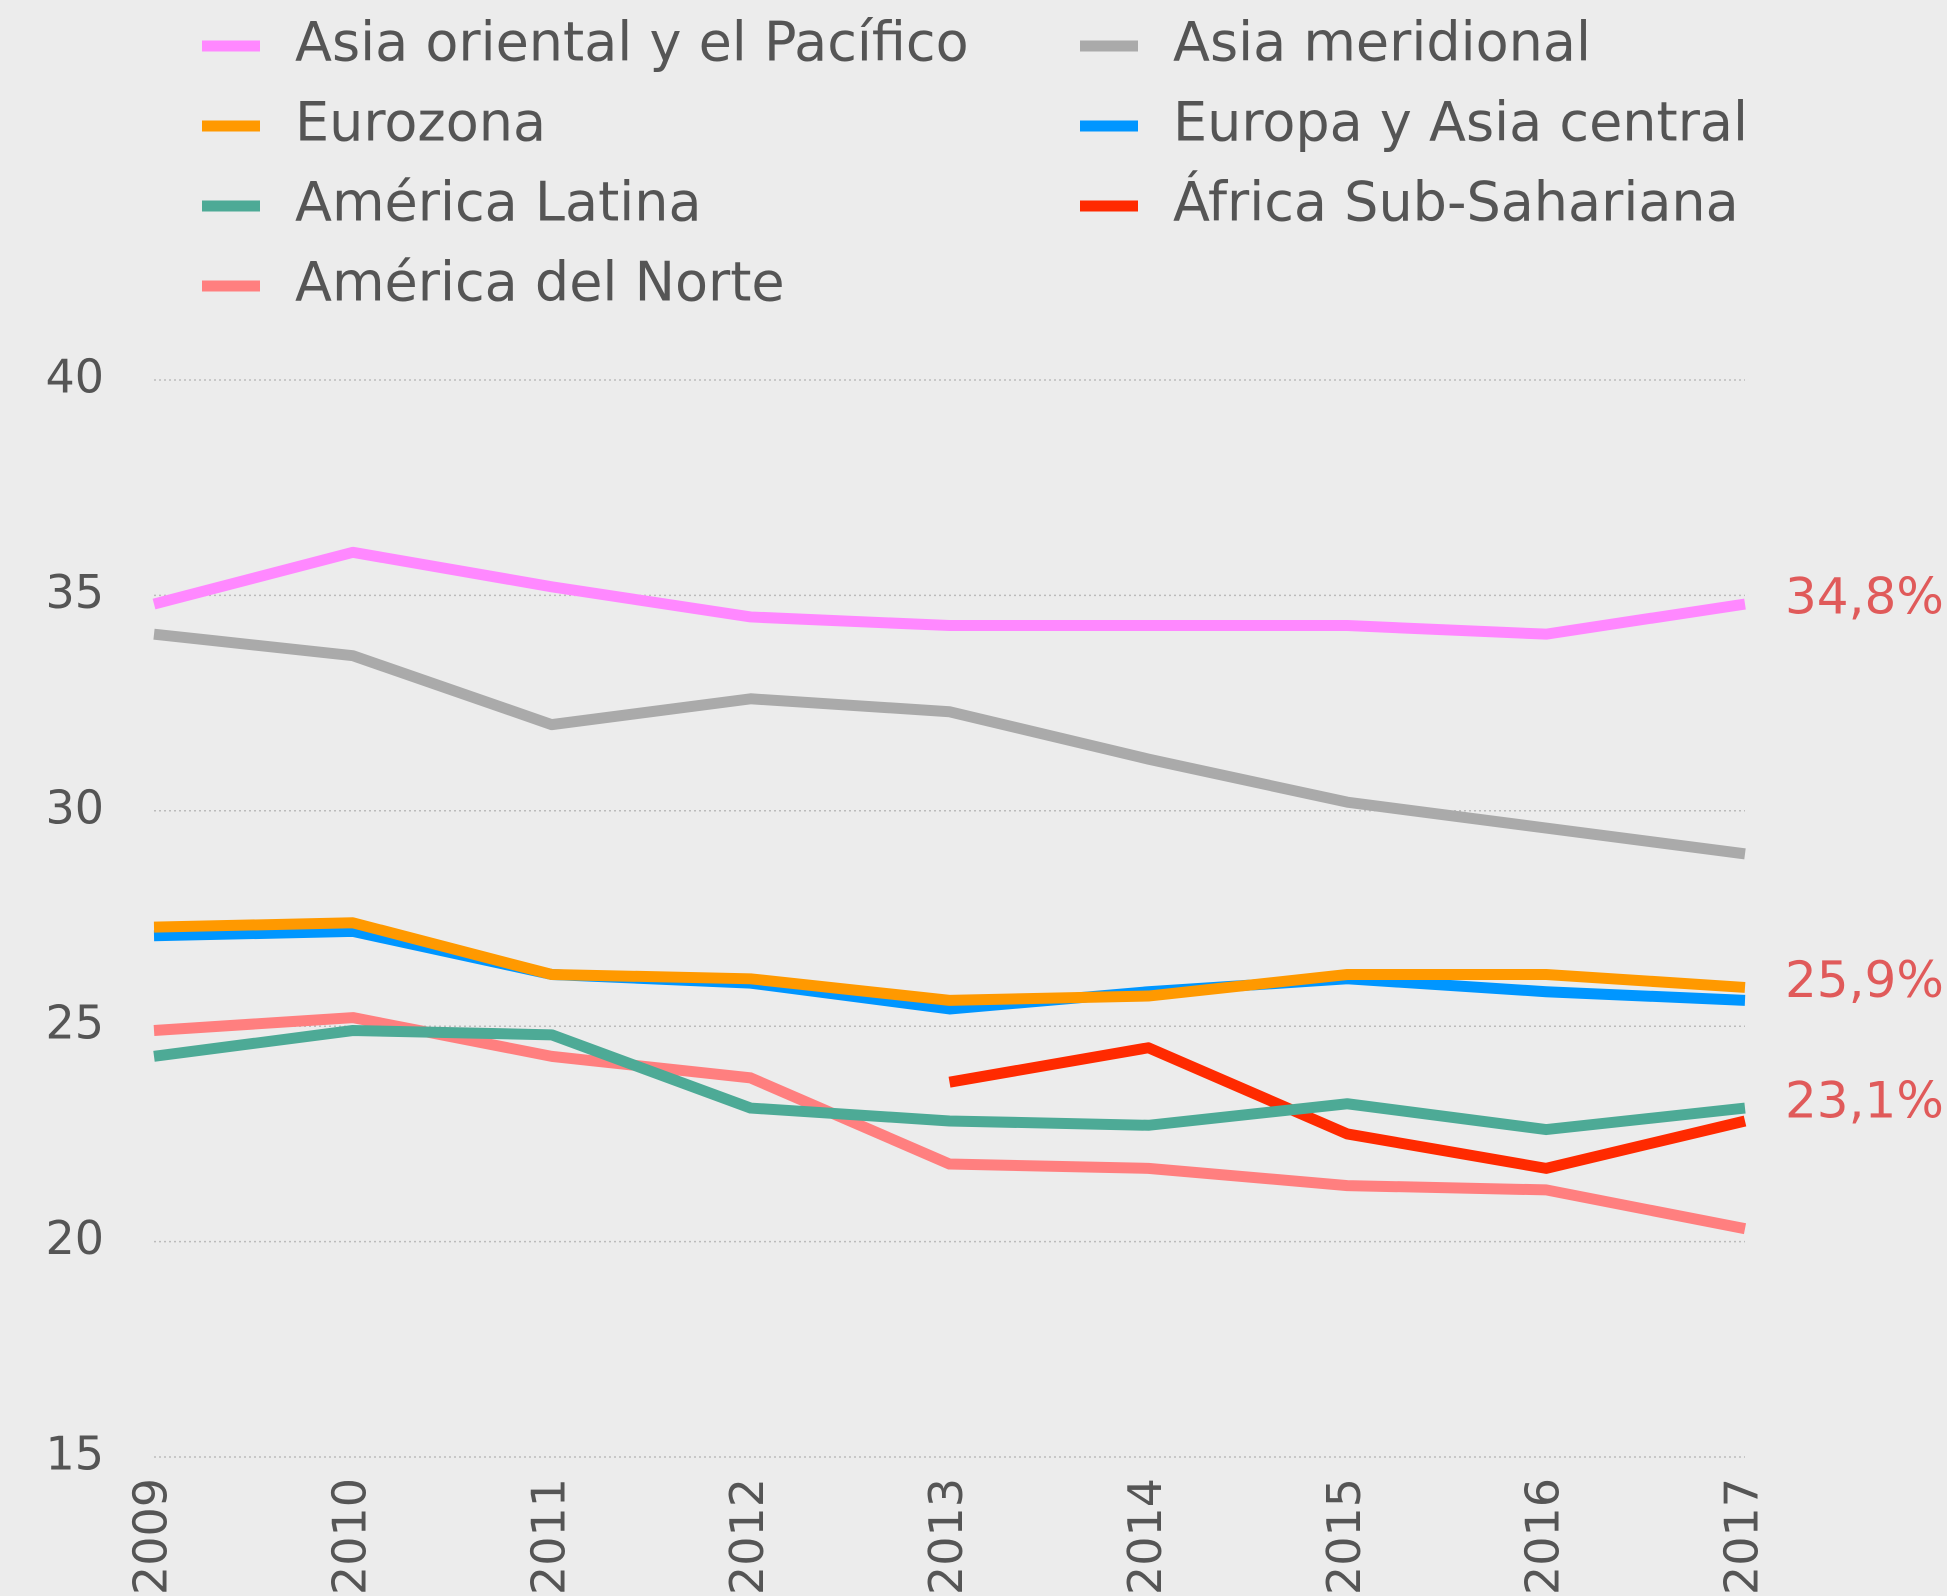 The width and height of the screenshot is (1947, 1596). I want to click on x-tick-label: 2016, so click(1543, 1536).